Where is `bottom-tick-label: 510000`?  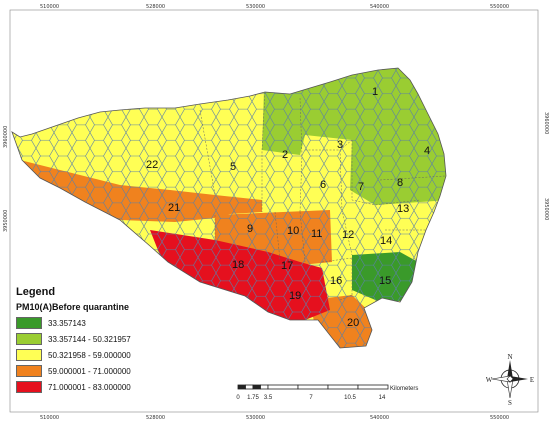 bottom-tick-label: 510000 is located at coordinates (49, 418).